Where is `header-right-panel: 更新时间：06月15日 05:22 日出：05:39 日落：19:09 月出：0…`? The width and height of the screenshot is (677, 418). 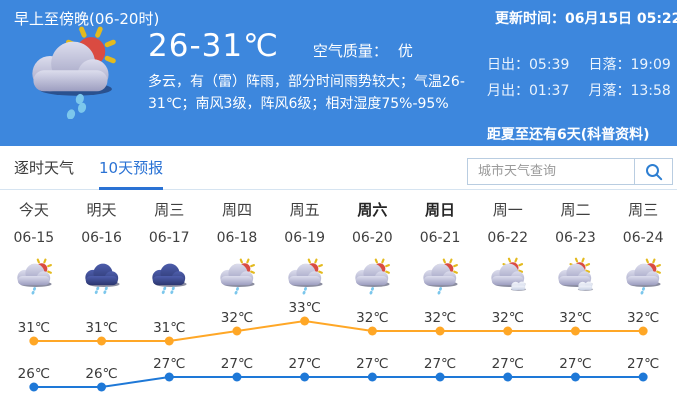
header-right-panel: 更新时间：06月15日 05:22 日出：05:39 日落：19:09 月出：0… is located at coordinates (582, 73).